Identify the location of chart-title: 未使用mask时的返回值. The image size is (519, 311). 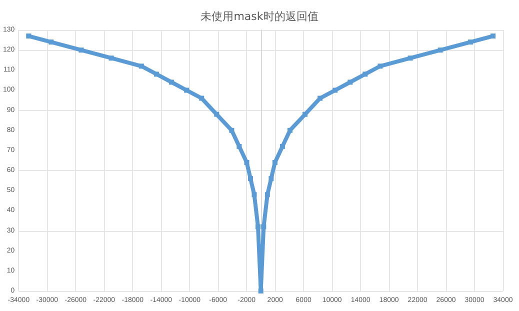
(259, 16).